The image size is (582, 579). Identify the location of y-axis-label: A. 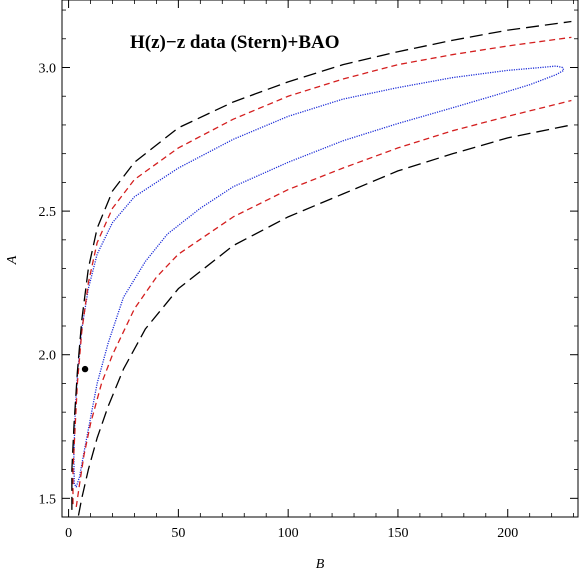
(12, 260).